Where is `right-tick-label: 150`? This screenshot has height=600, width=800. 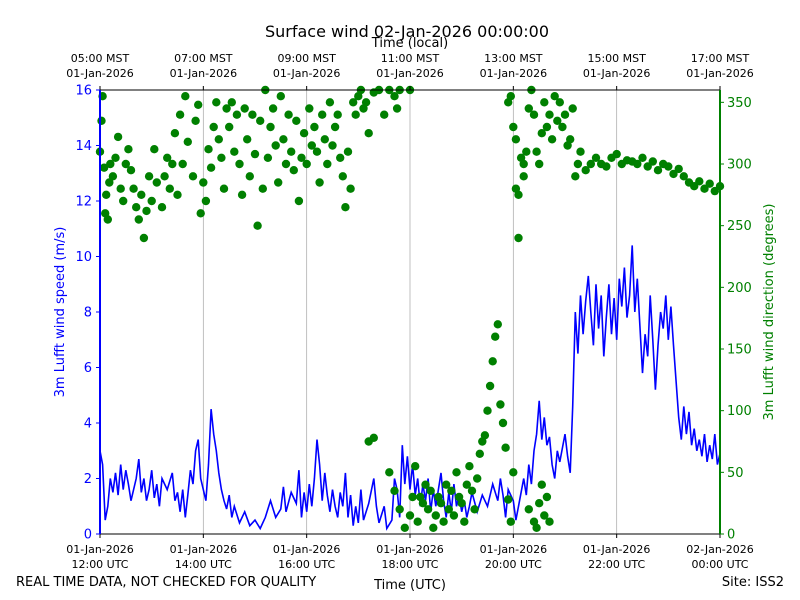
right-tick-label: 150 is located at coordinates (739, 350).